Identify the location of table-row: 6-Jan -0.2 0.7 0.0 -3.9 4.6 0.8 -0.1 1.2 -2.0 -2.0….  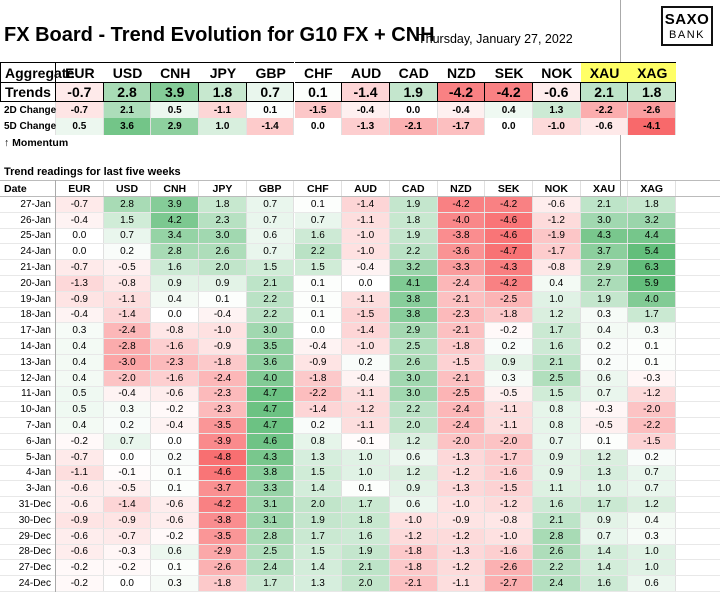
(360, 442).